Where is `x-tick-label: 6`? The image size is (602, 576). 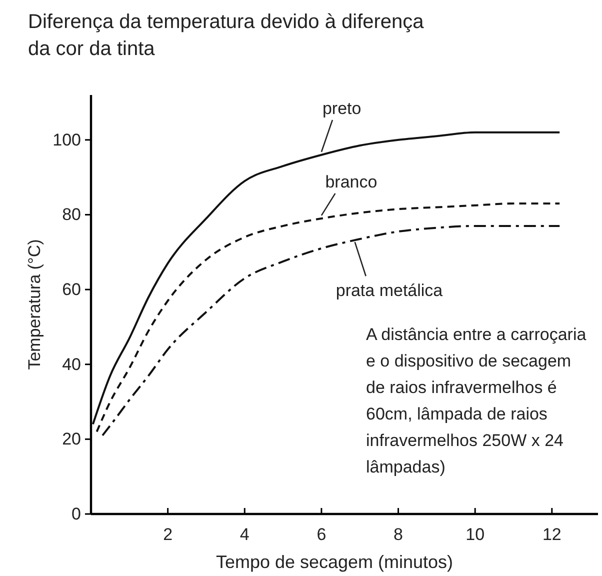
x-tick-label: 6 is located at coordinates (321, 534).